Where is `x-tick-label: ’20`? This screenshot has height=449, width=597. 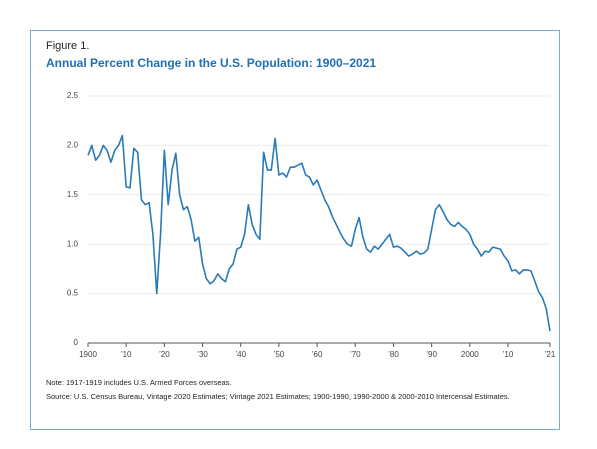
x-tick-label: ’20 is located at coordinates (164, 354).